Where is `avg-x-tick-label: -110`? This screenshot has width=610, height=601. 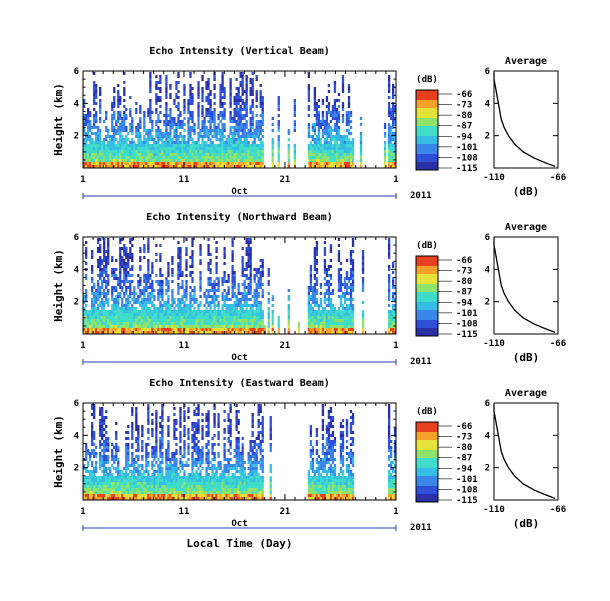
avg-x-tick-label: -110 is located at coordinates (494, 178).